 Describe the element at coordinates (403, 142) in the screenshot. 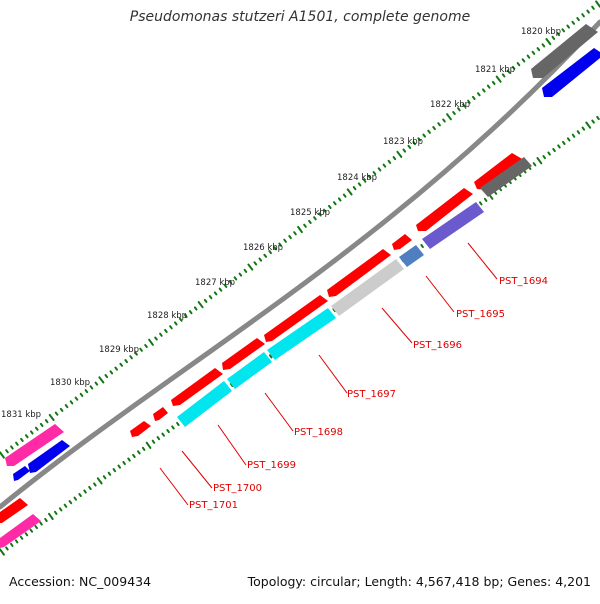

I see `kbp-label: 1823 kbp` at that location.